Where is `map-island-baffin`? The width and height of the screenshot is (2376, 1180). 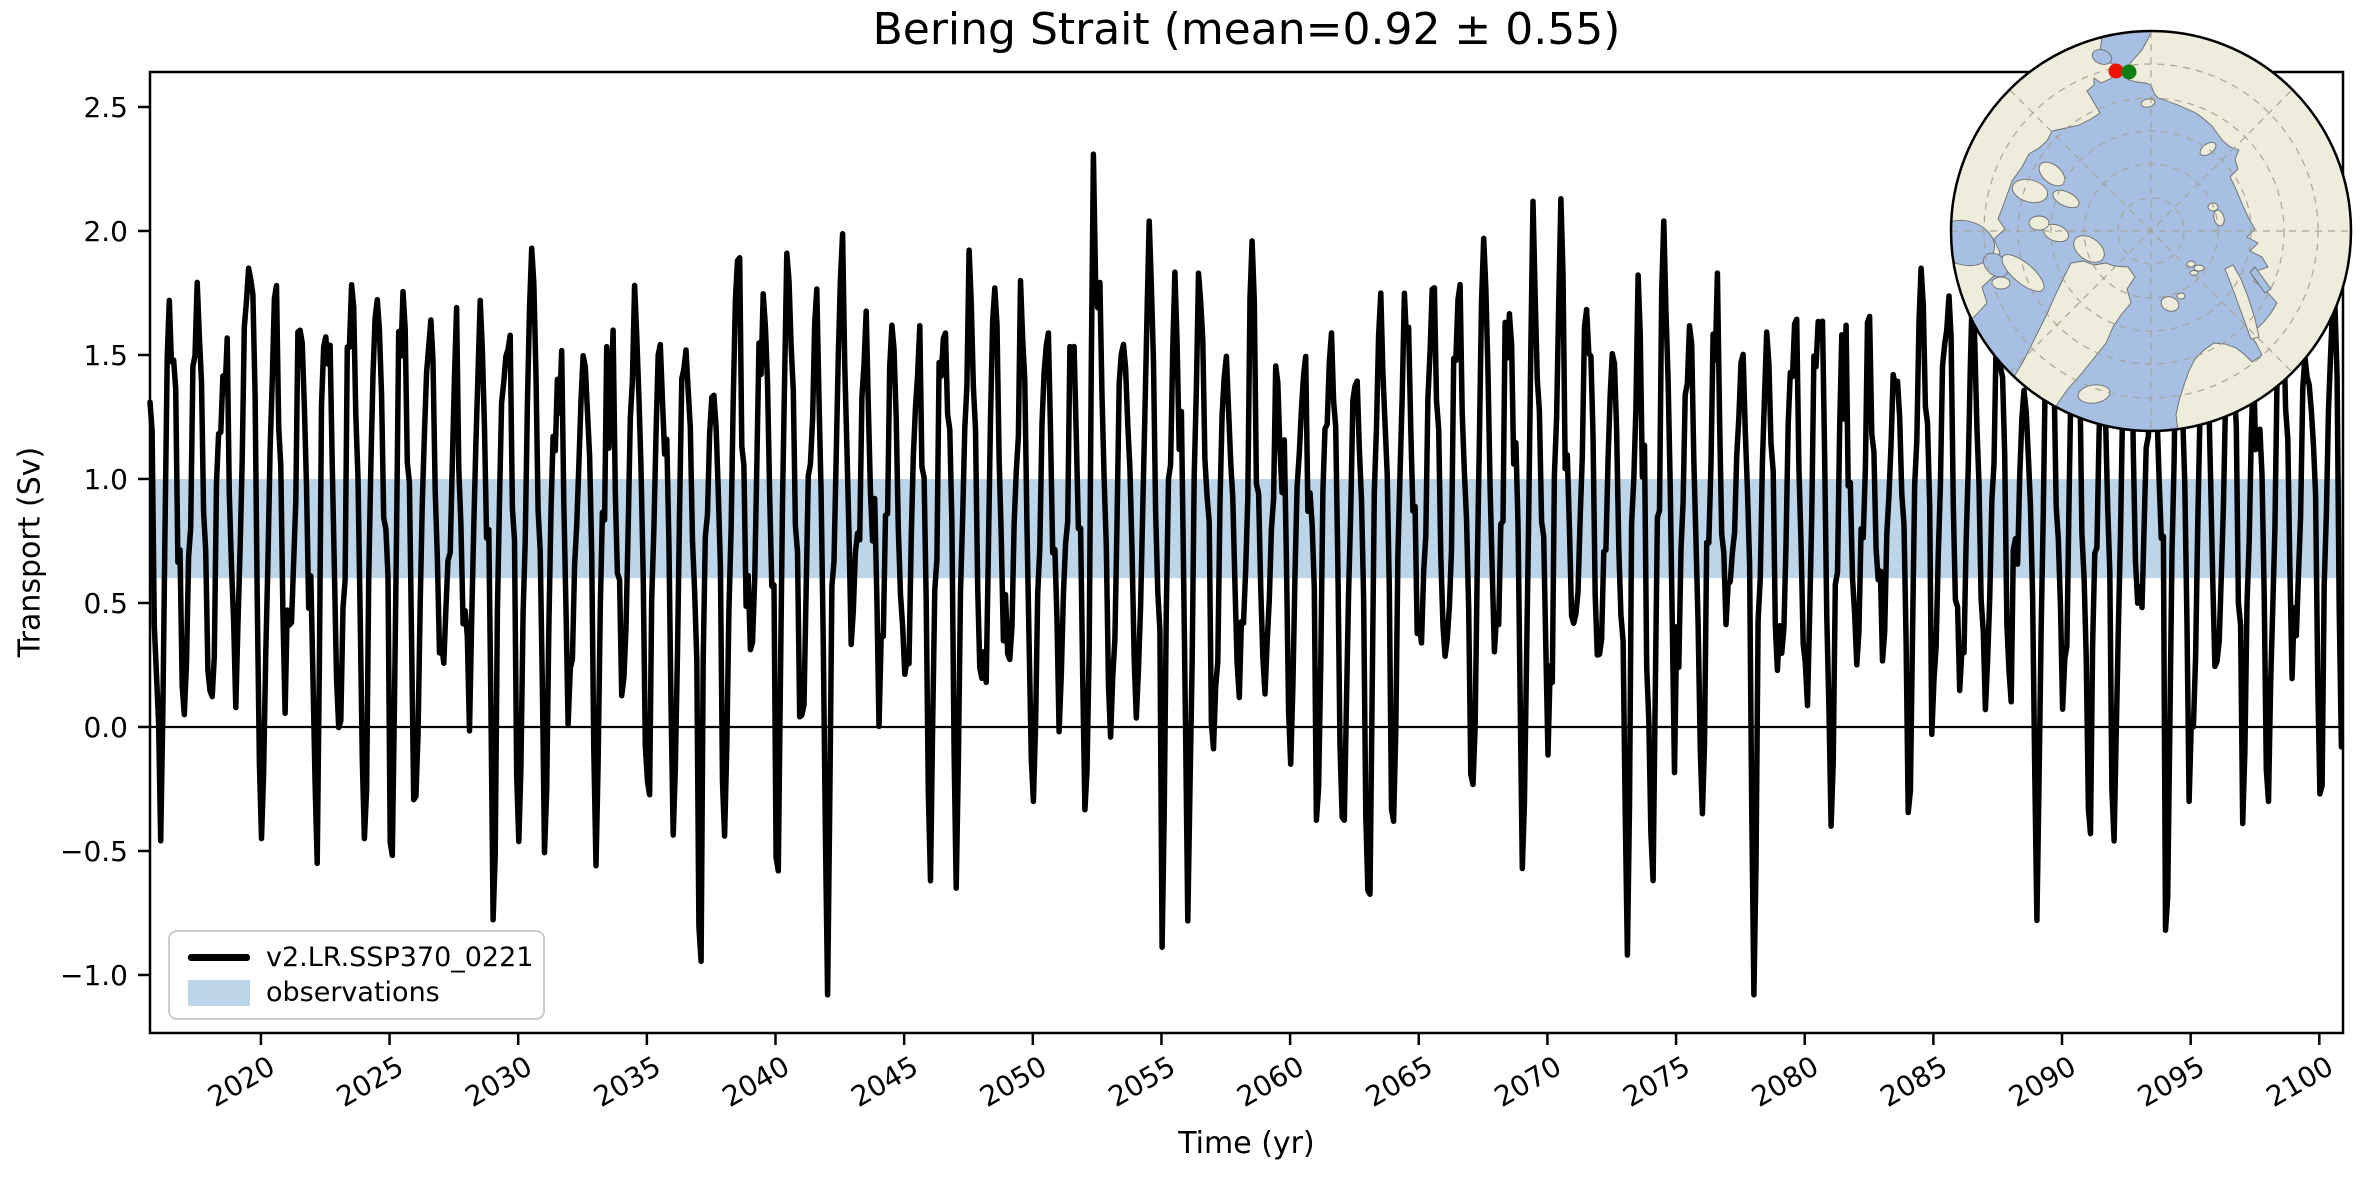 map-island-baffin is located at coordinates (2023, 273).